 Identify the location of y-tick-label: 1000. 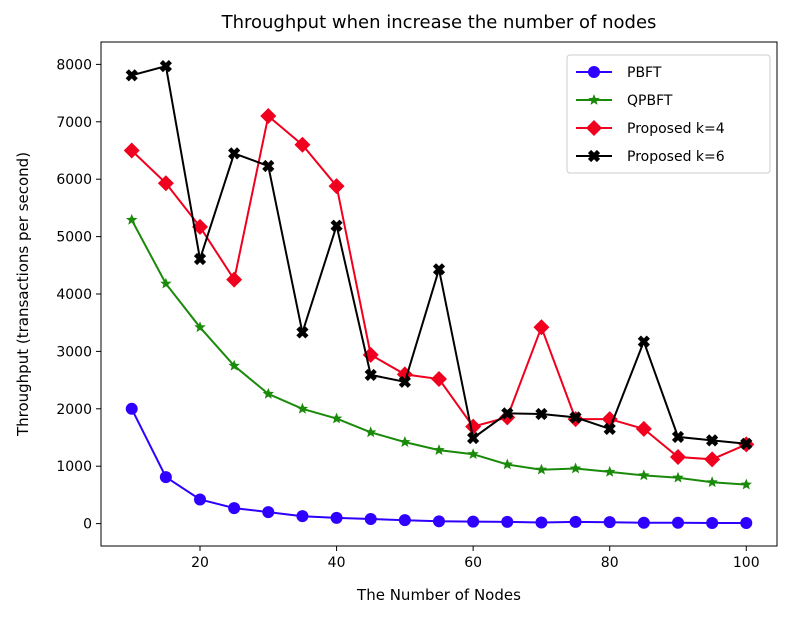
(74, 467).